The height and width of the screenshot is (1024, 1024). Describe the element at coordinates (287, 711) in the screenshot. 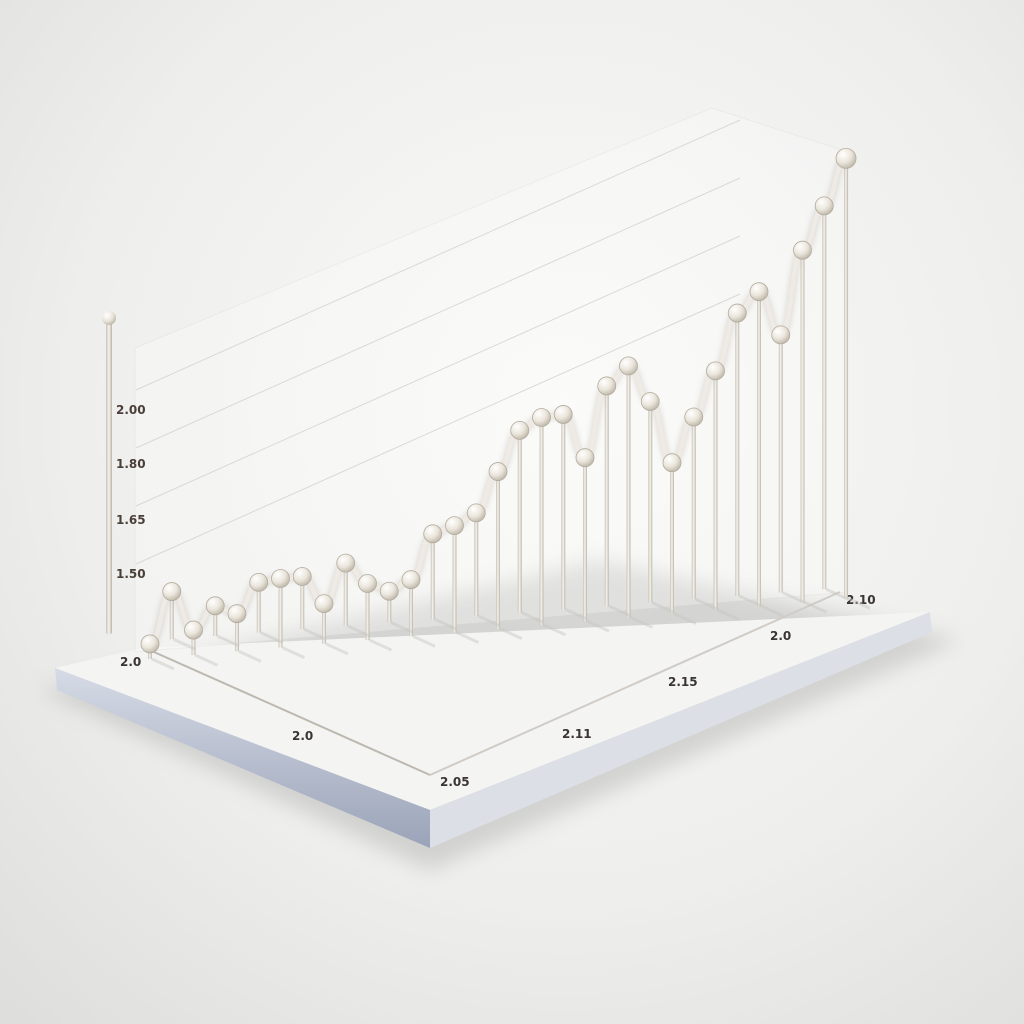

I see `floor-front-line` at that location.